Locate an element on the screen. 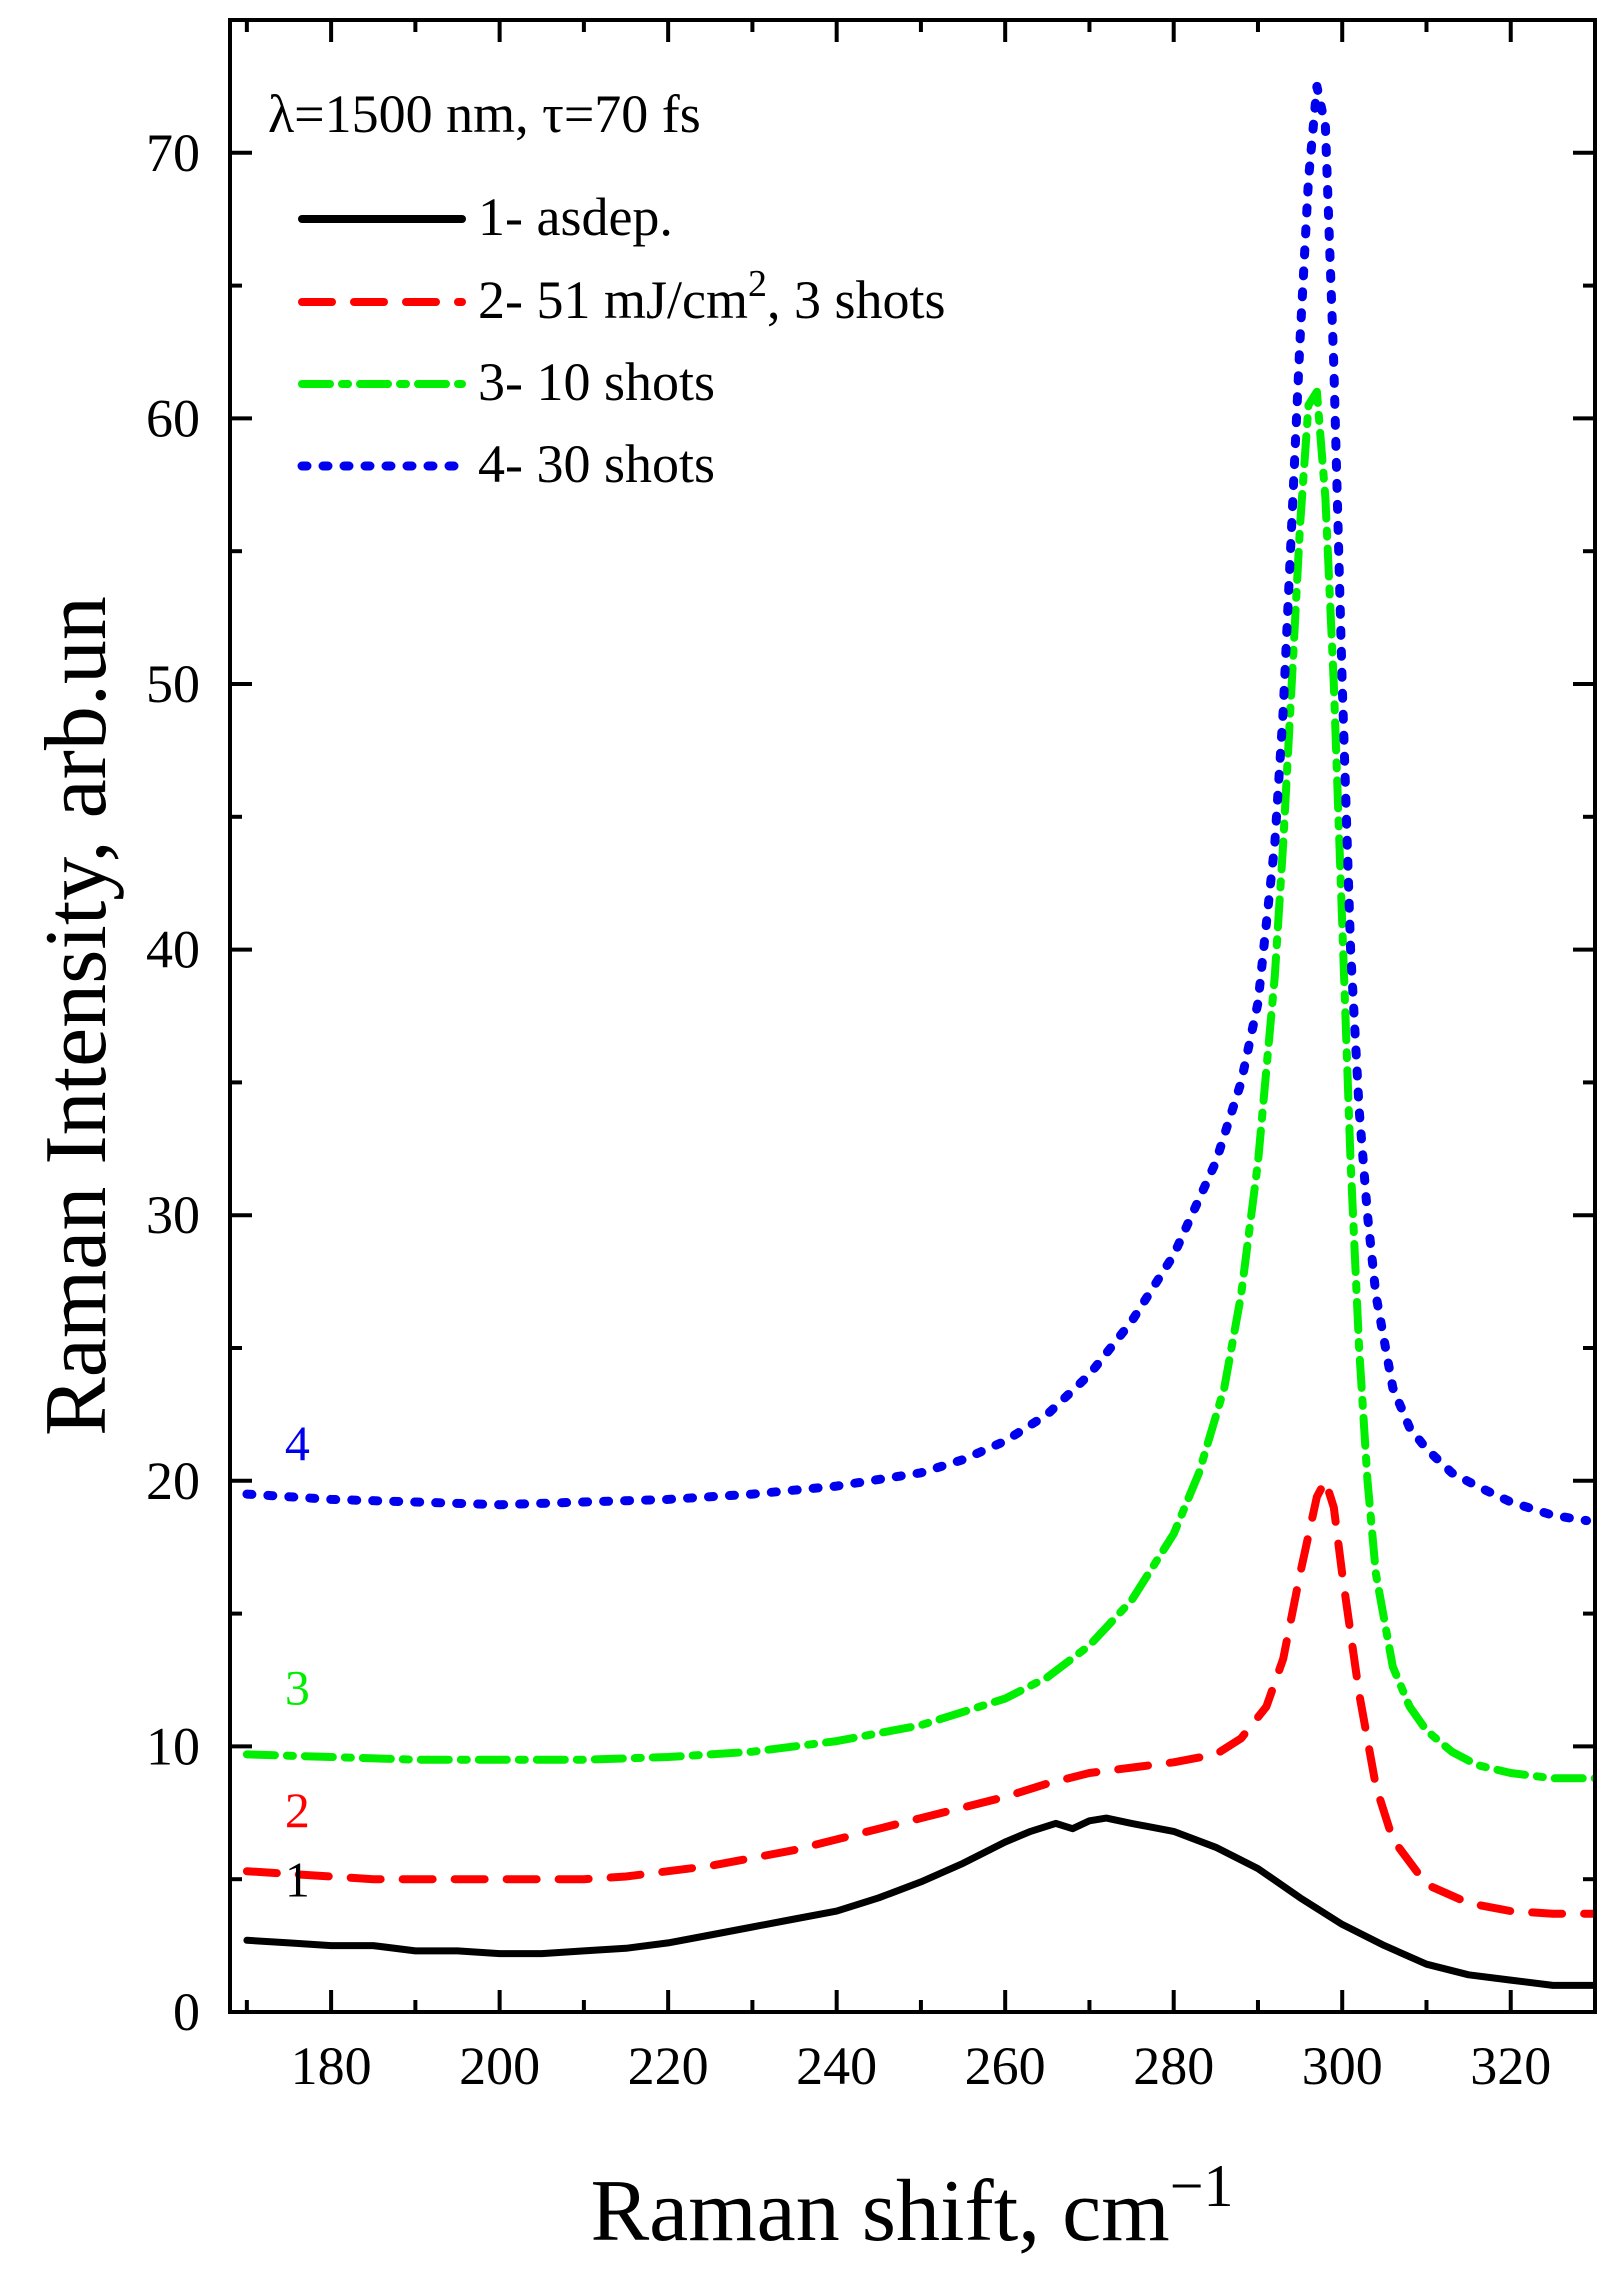  legend-label-text: 1- asdep. is located at coordinates (575, 217).